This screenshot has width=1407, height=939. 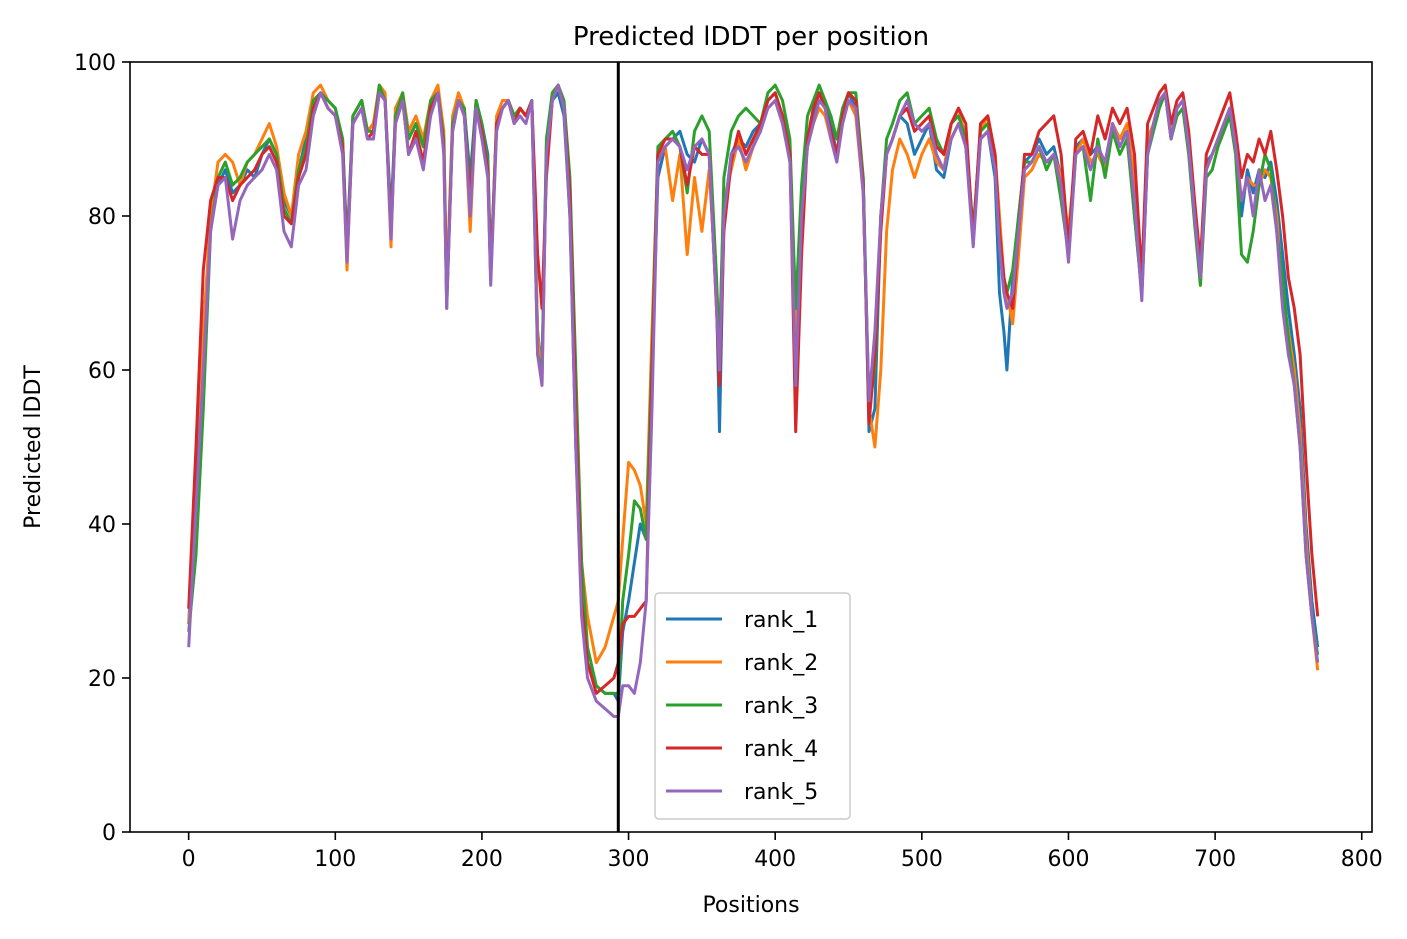 What do you see at coordinates (102, 525) in the screenshot?
I see `y-tick-label: 40` at bounding box center [102, 525].